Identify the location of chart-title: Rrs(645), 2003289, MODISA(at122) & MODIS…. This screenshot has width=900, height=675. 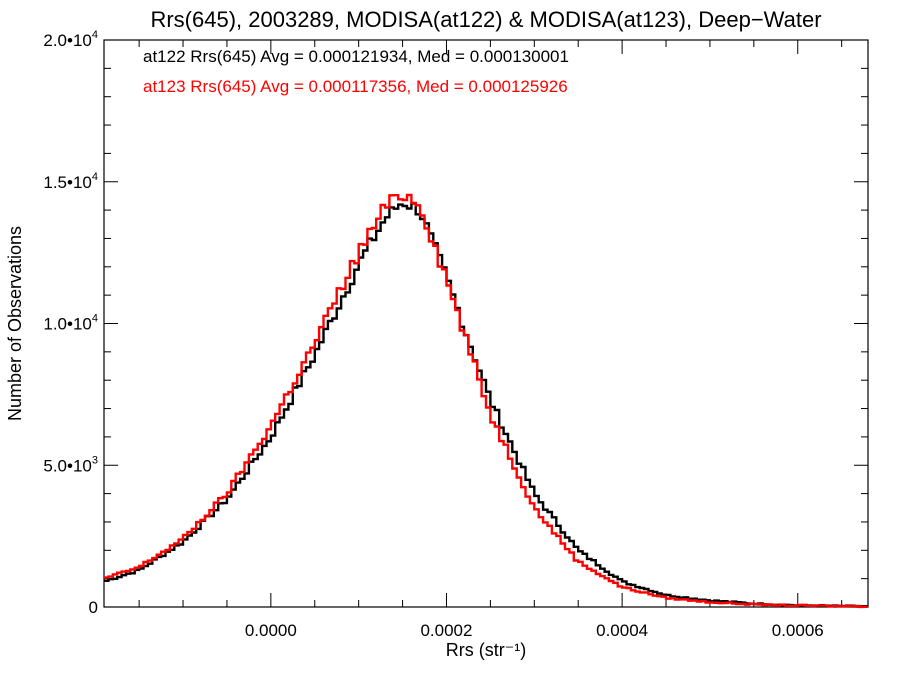
(485, 19).